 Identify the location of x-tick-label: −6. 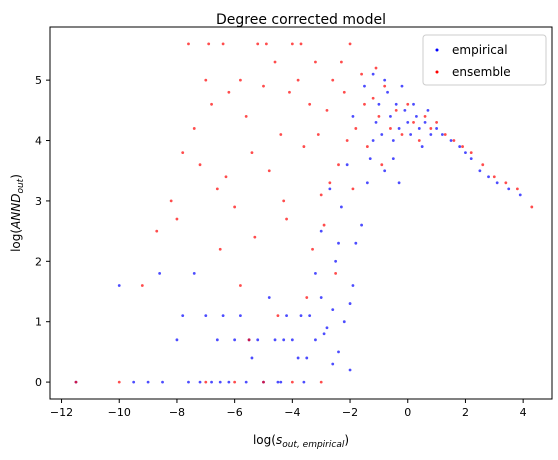
(235, 412).